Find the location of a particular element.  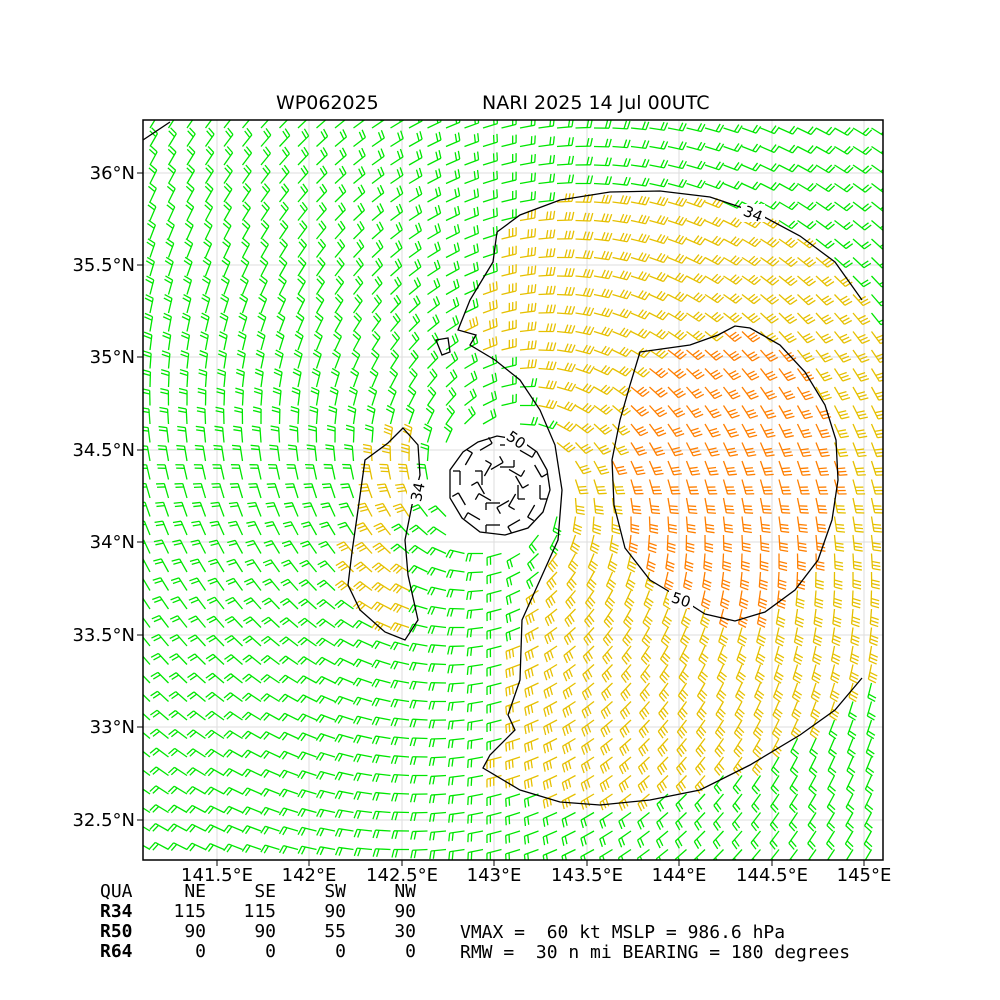

lat-label-34n: 34°N is located at coordinates (112, 542).